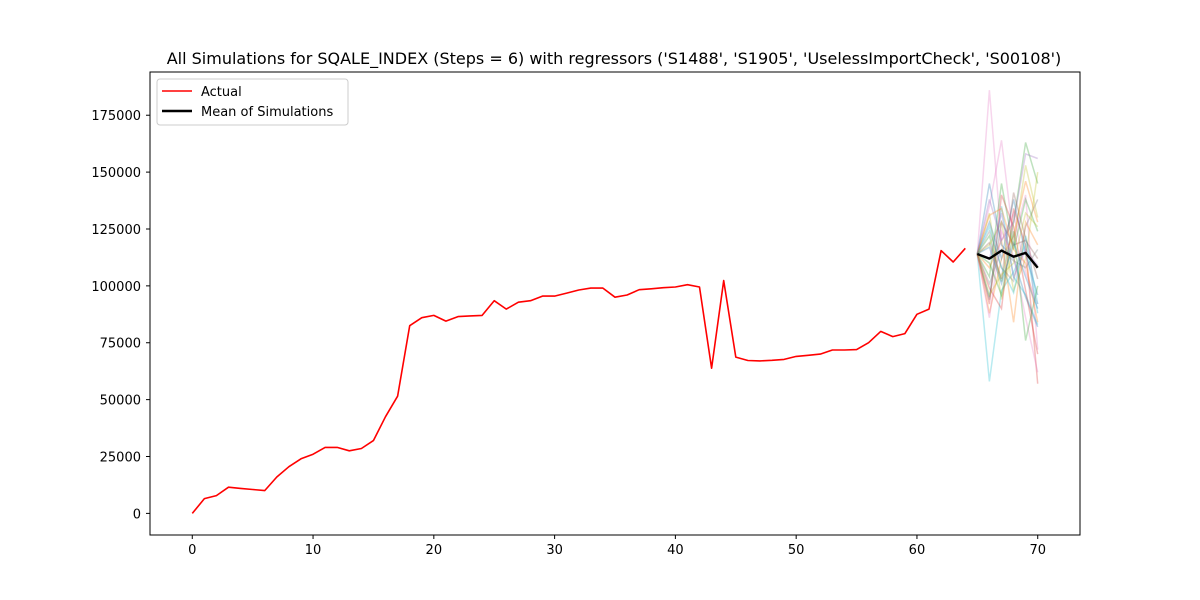  What do you see at coordinates (617, 546) in the screenshot?
I see `x-axis: 0 10 20 30 40 50 60 70` at bounding box center [617, 546].